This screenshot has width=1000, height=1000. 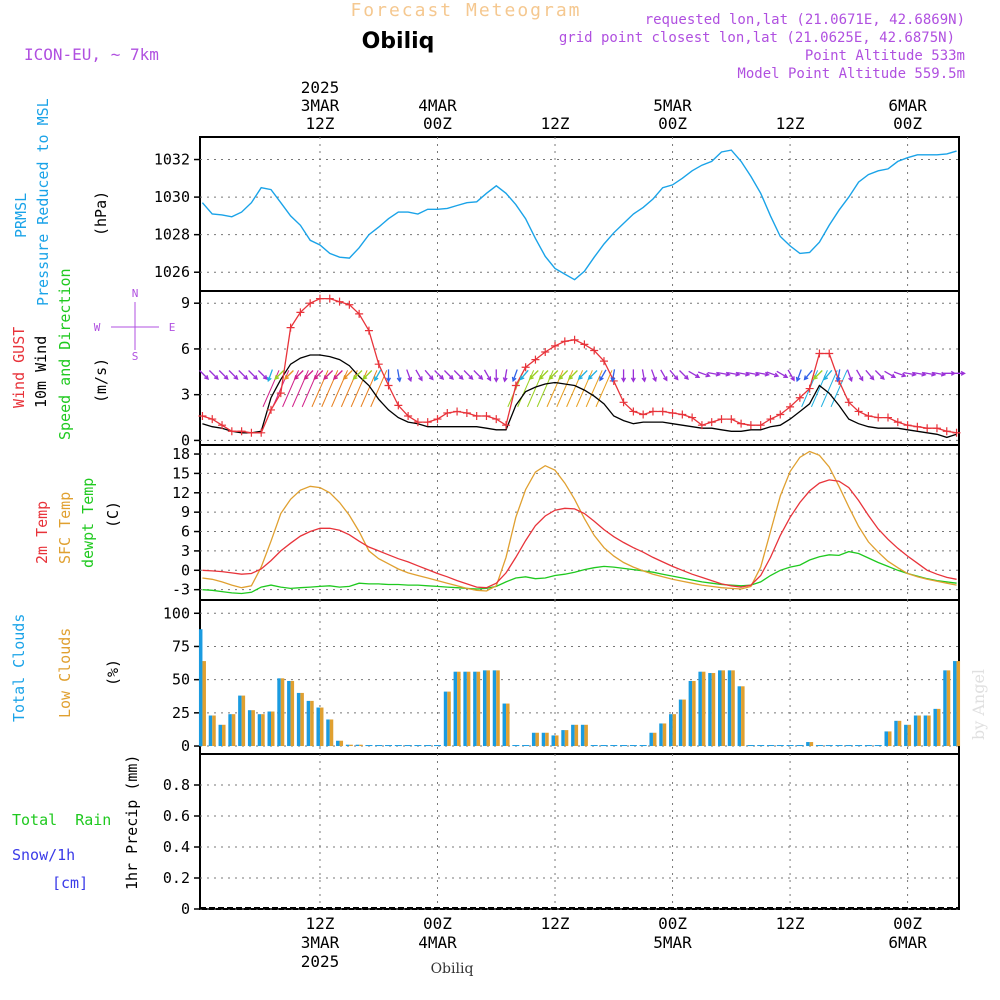 What do you see at coordinates (135, 325) in the screenshot?
I see `compass-rose: N S W E` at bounding box center [135, 325].